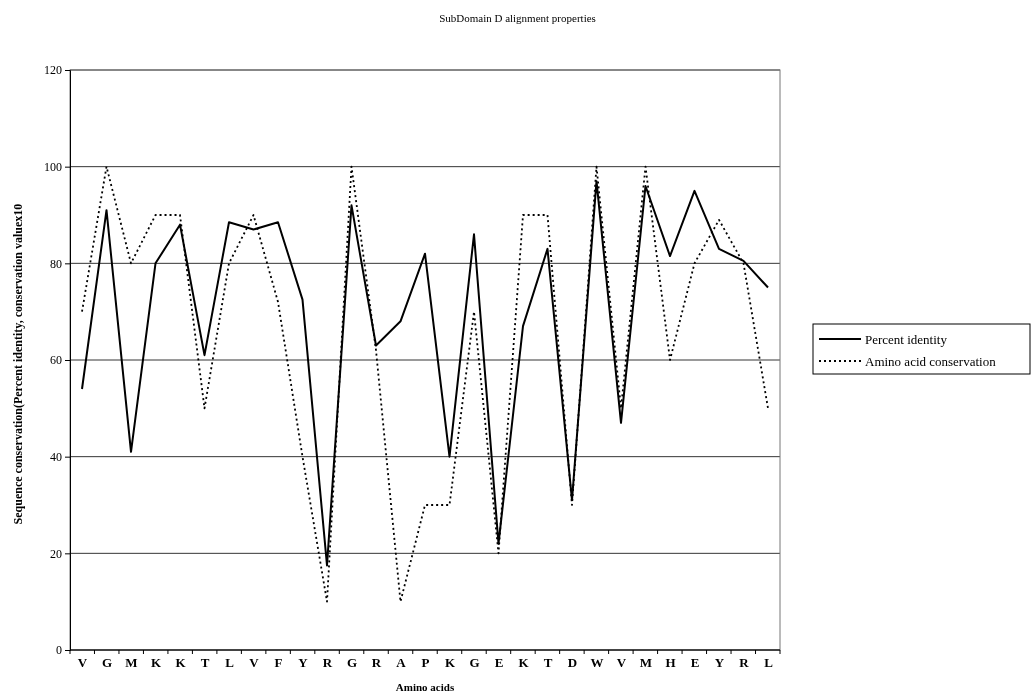  What do you see at coordinates (670, 663) in the screenshot?
I see `x-tick-label: H` at bounding box center [670, 663].